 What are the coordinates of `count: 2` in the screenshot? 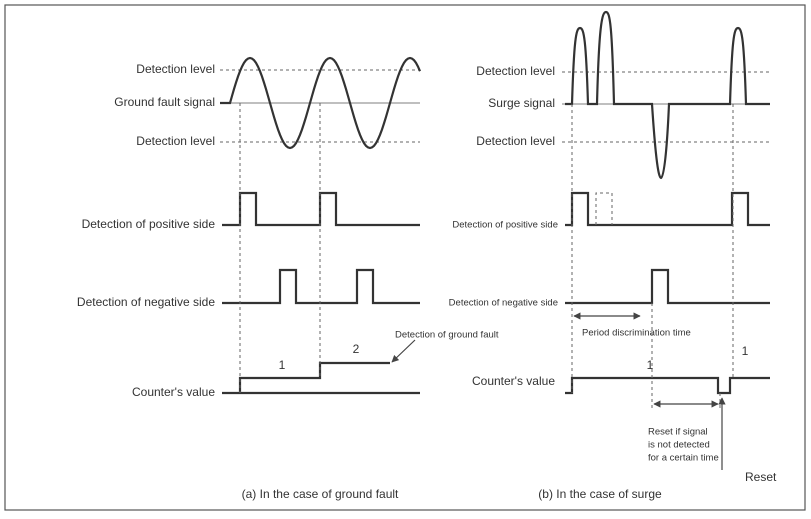 It's located at (356, 349).